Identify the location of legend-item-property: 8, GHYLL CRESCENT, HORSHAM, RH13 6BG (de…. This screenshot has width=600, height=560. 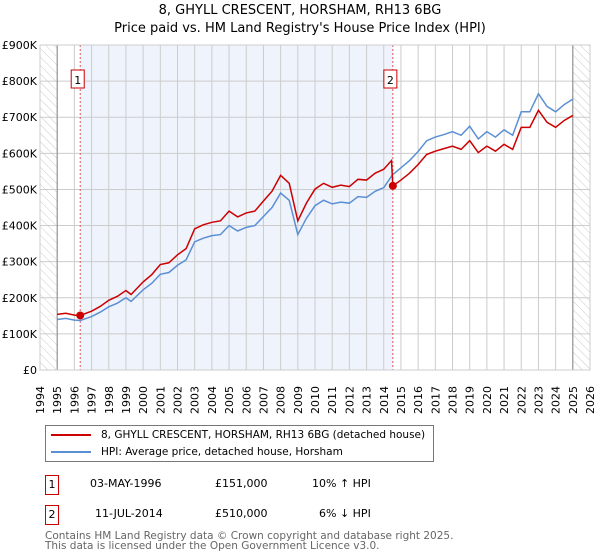
(238, 435).